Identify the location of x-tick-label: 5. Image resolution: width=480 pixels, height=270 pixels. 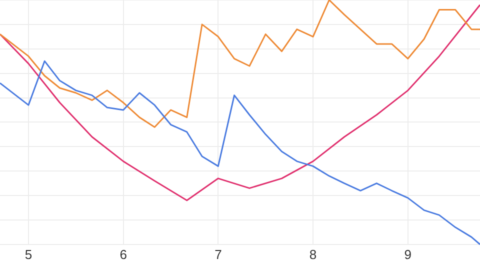
(28, 254).